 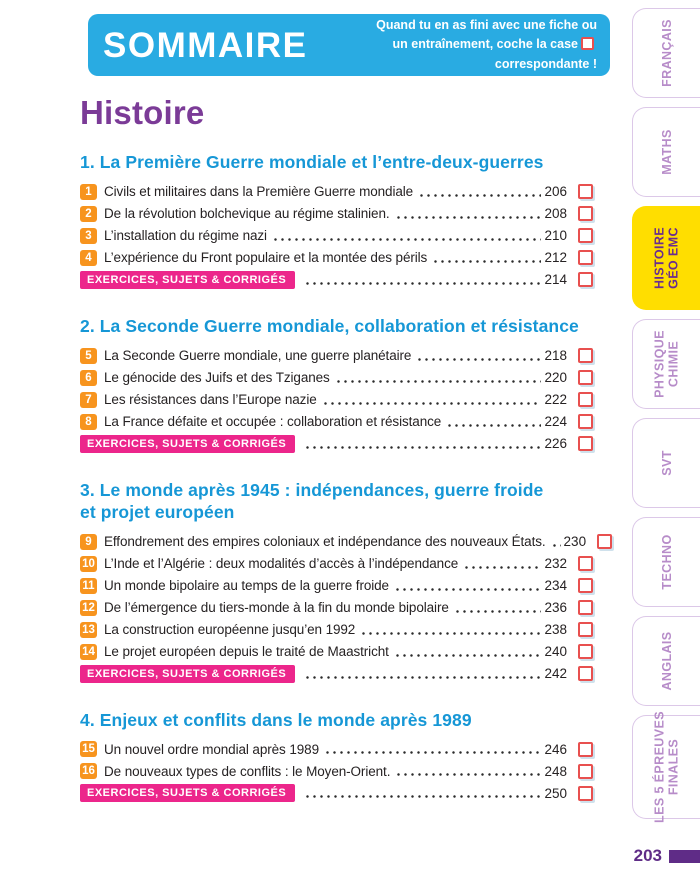 What do you see at coordinates (88, 771) in the screenshot?
I see `item-number-badge: 16` at bounding box center [88, 771].